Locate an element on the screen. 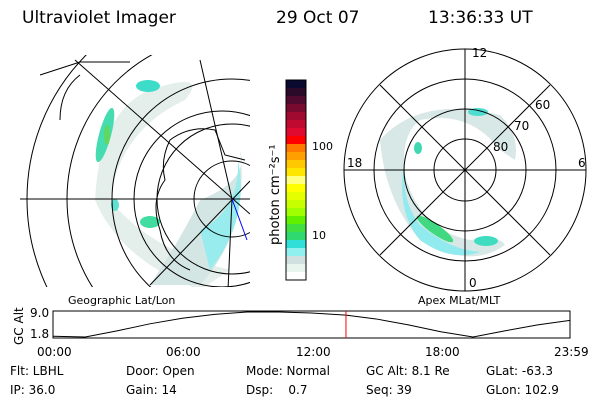 This screenshot has width=600, height=400. status-gc-alt: GC Alt: 8.1 Re is located at coordinates (408, 371).